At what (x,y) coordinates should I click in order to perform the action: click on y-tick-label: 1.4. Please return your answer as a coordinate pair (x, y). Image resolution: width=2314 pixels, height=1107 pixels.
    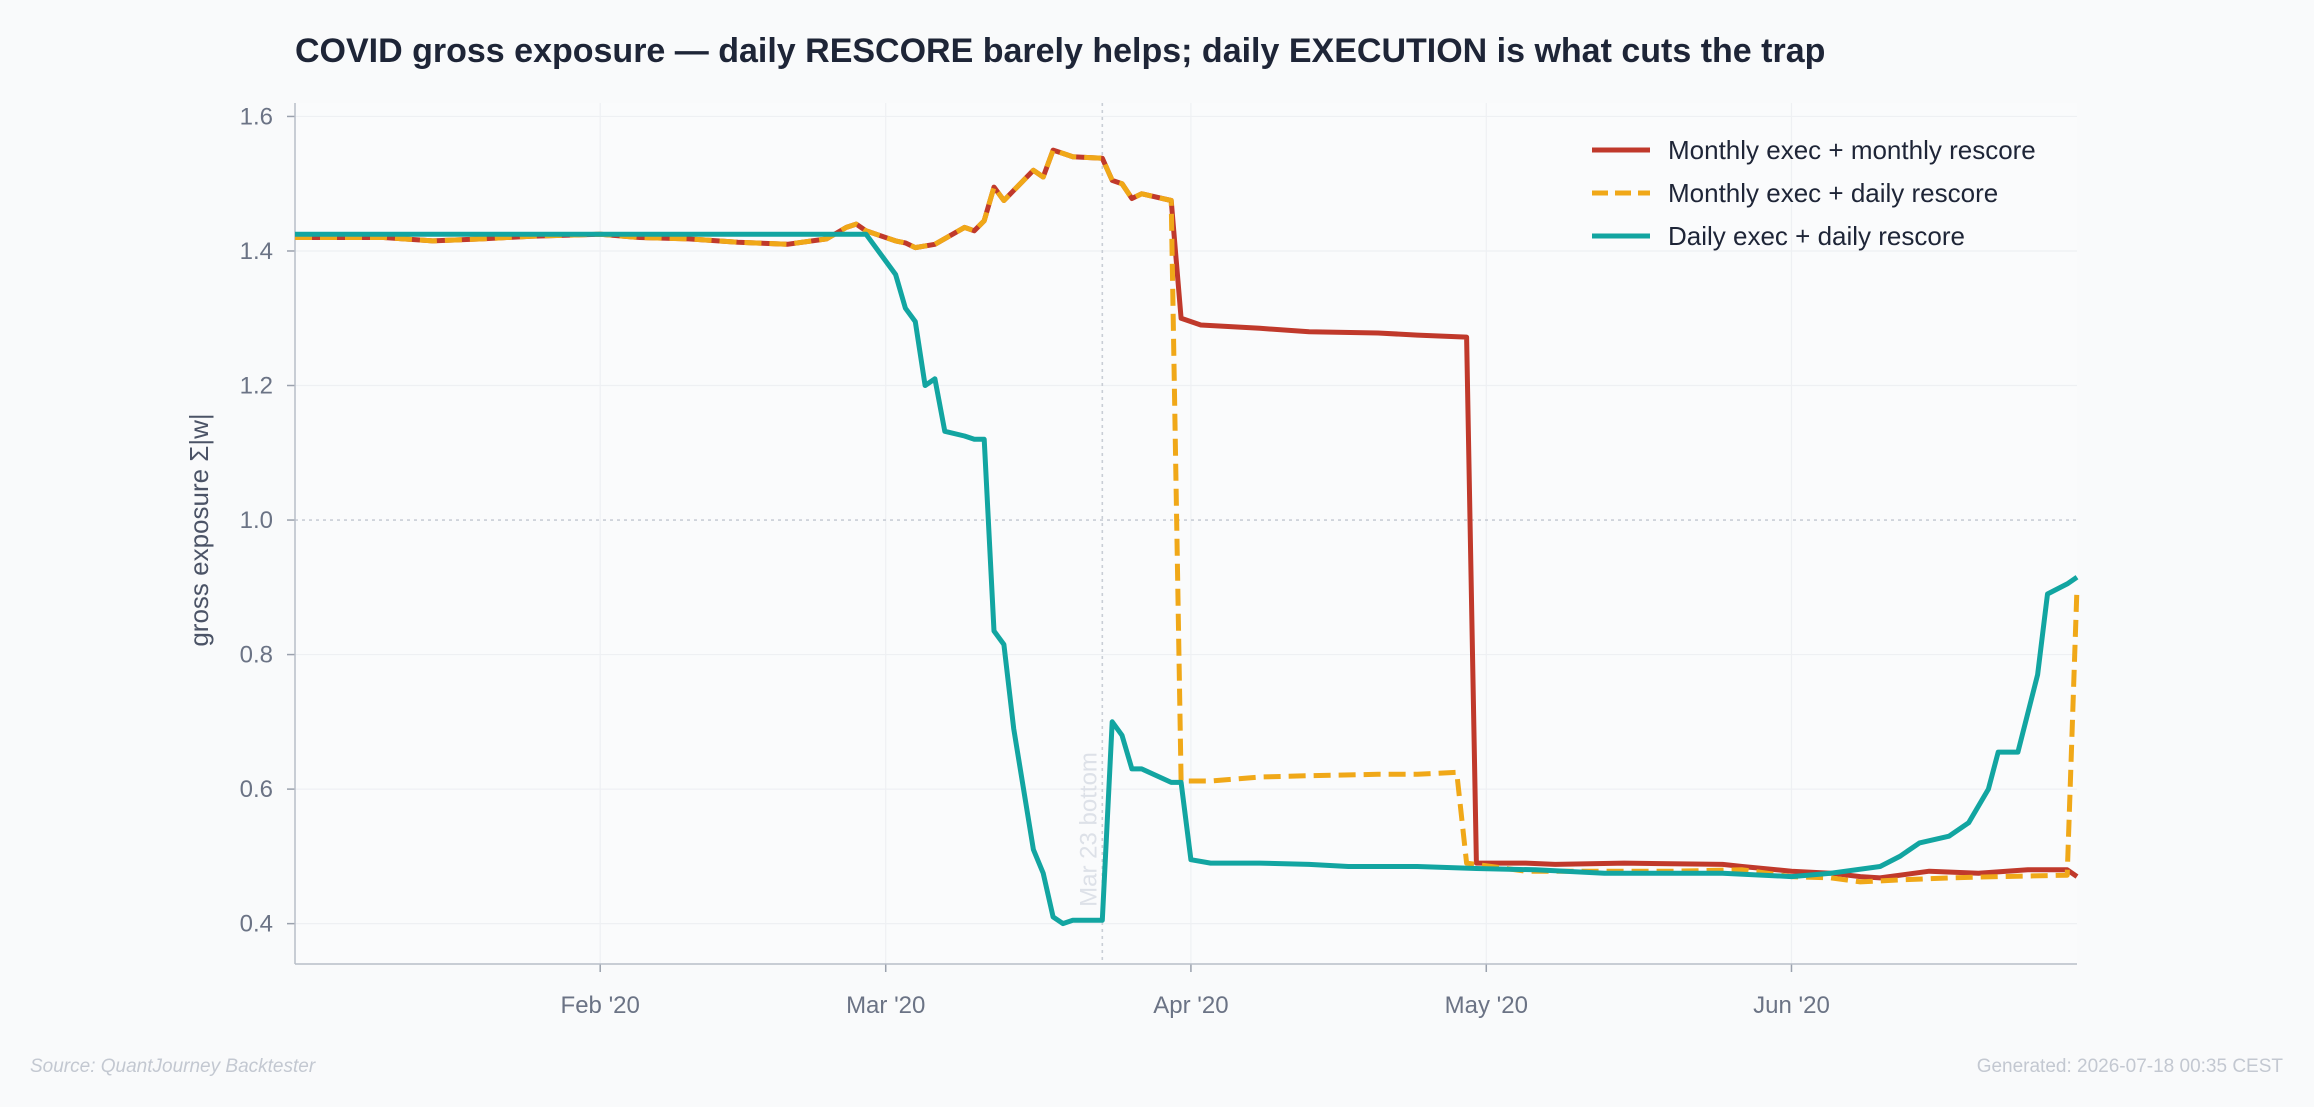
    Looking at the image, I should click on (256, 251).